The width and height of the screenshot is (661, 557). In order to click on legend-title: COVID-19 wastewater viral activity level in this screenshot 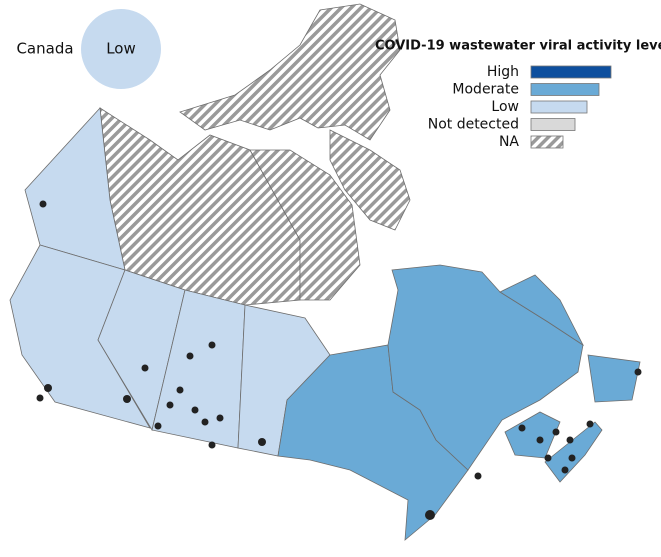, I will do `click(518, 46)`.